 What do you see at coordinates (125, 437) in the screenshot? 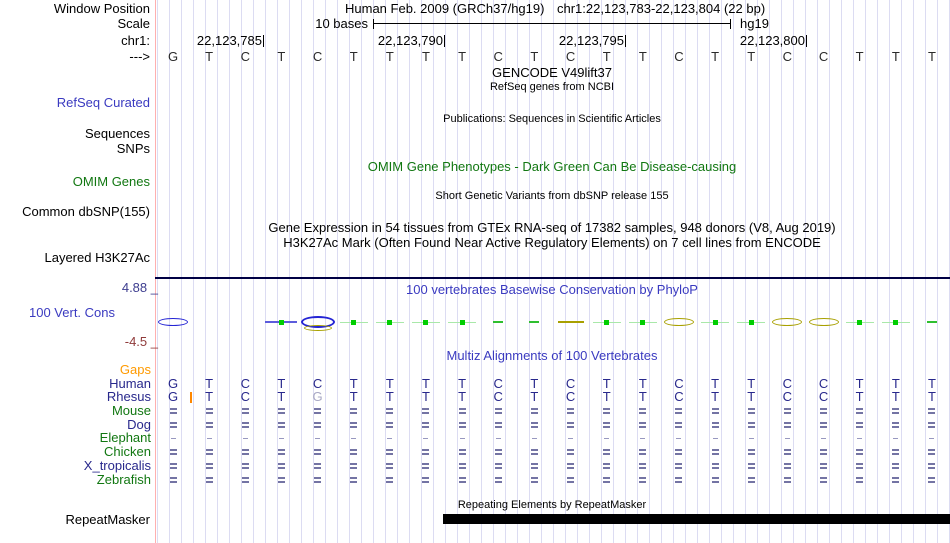
I see `species-label-elephant: Elephant` at bounding box center [125, 437].